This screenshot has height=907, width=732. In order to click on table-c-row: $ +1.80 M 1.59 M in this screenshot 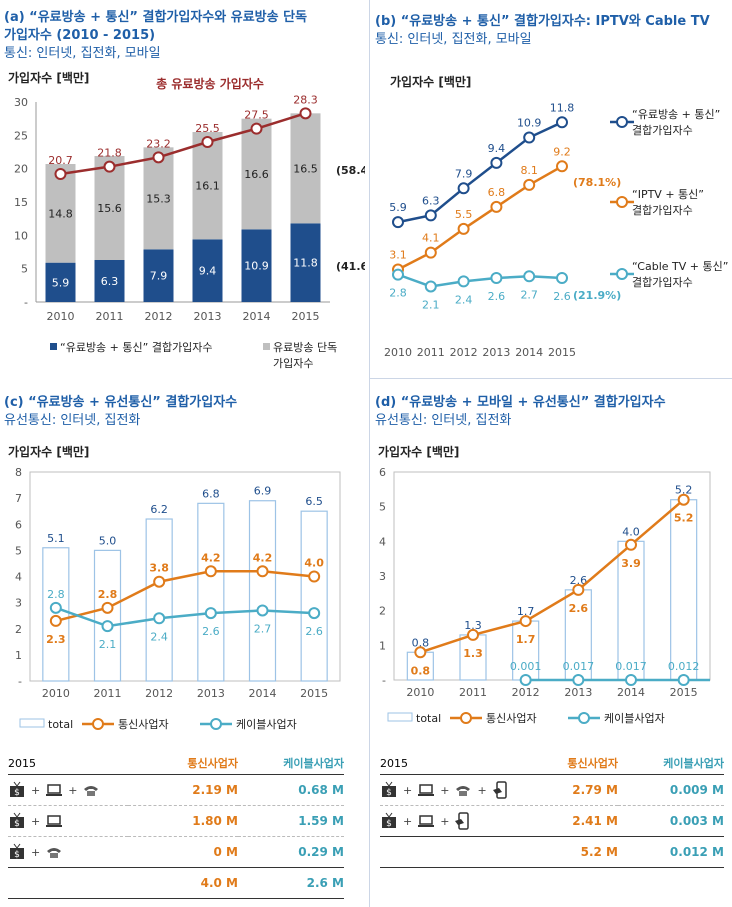, I will do `click(176, 821)`.